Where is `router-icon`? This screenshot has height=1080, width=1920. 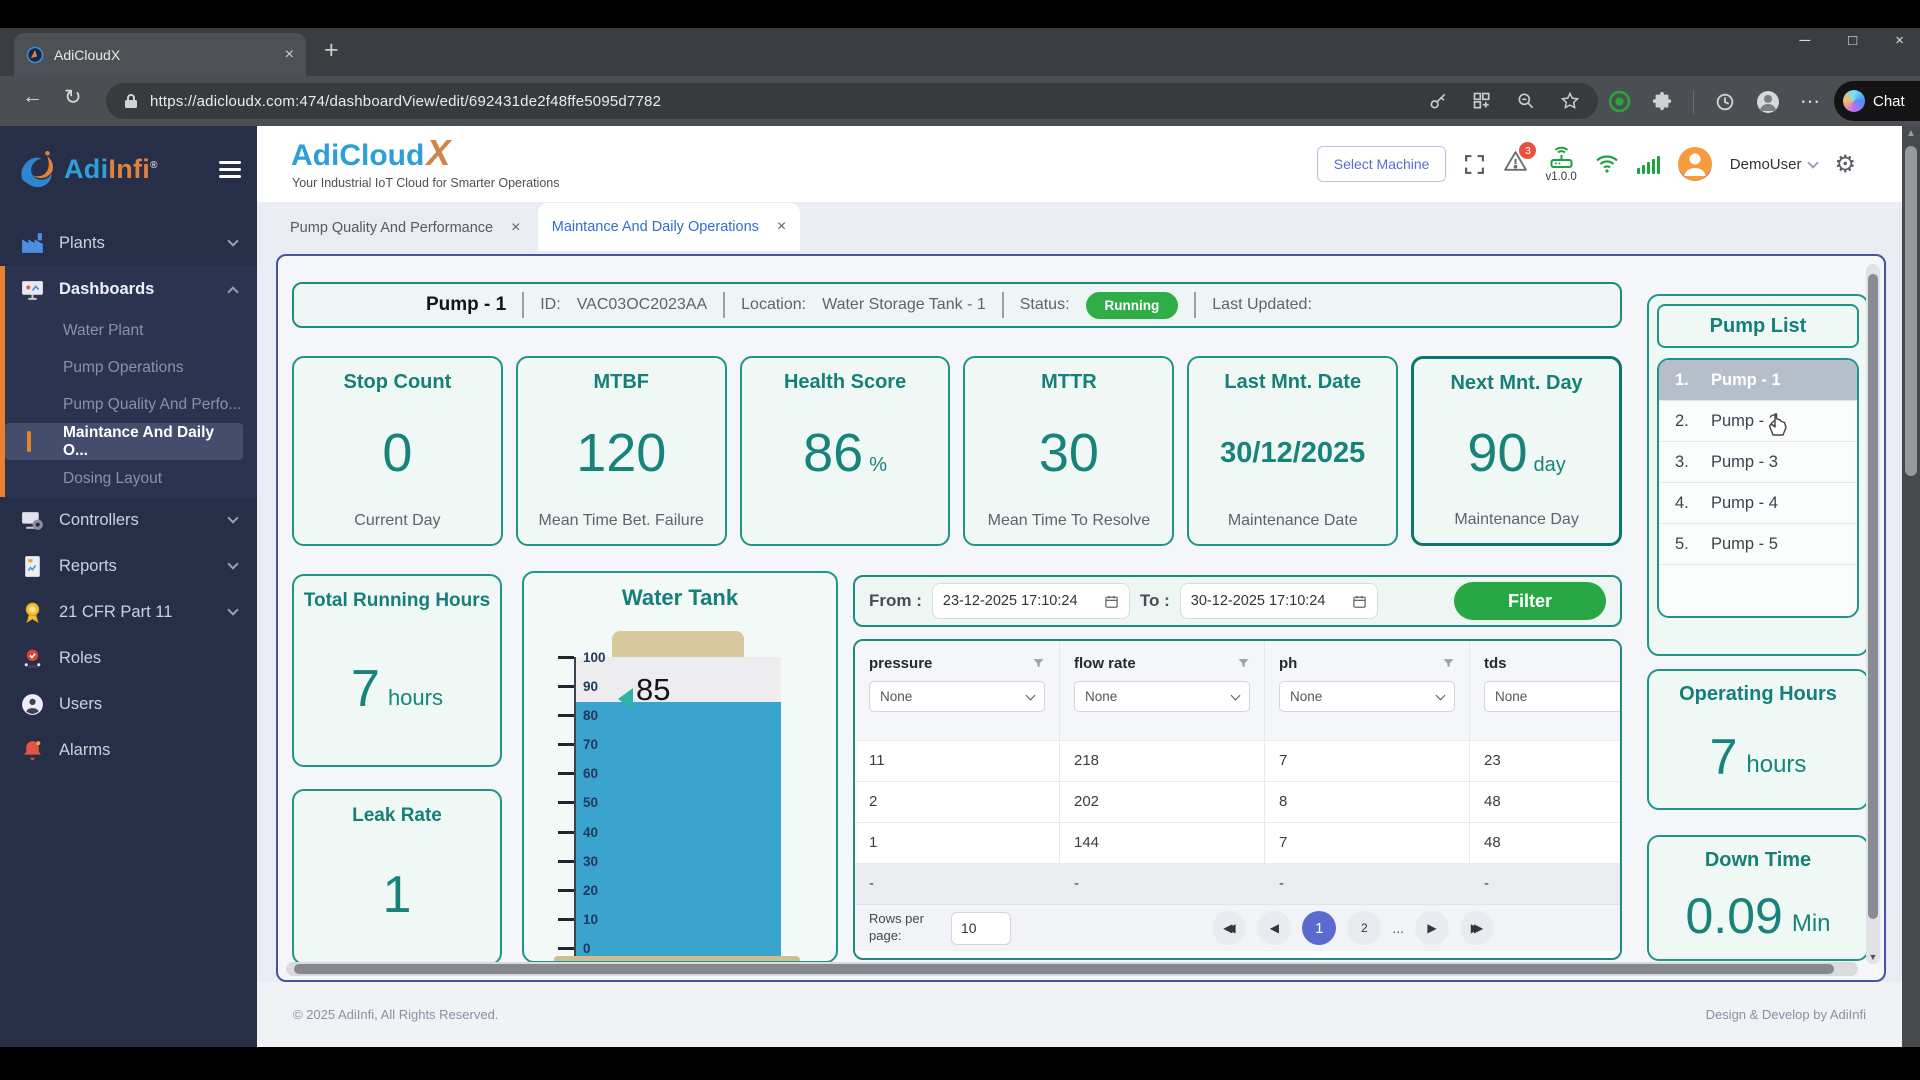 router-icon is located at coordinates (1561, 157).